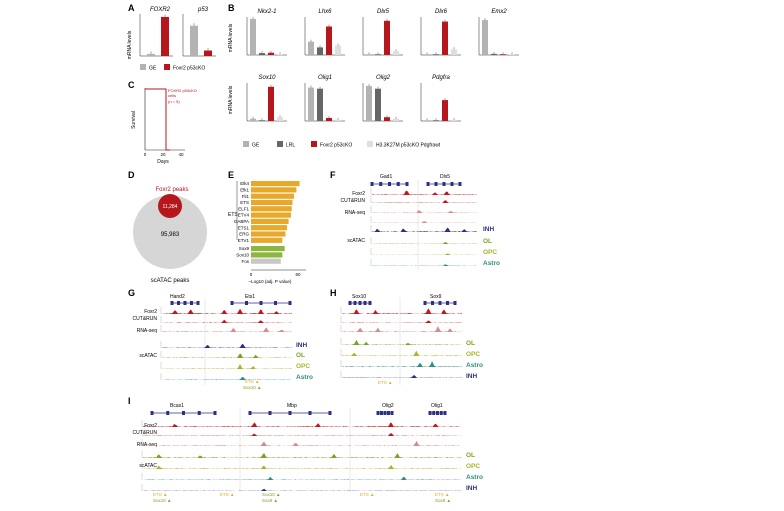 The height and width of the screenshot is (511, 784). I want to click on track-label-cutrun: CUT&RUN, so click(145, 433).